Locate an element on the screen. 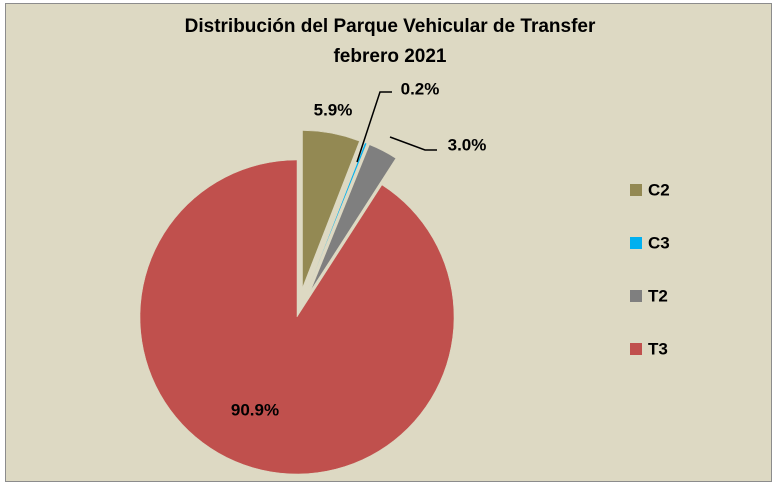  legend-label: C2 is located at coordinates (659, 189).